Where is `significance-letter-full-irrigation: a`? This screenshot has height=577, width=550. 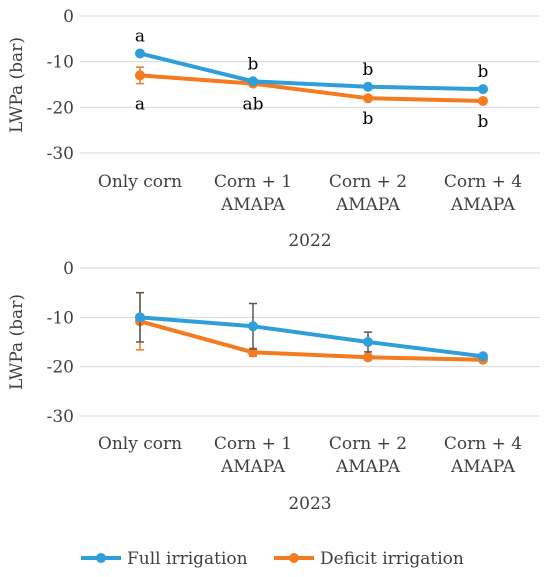 significance-letter-full-irrigation: a is located at coordinates (140, 36).